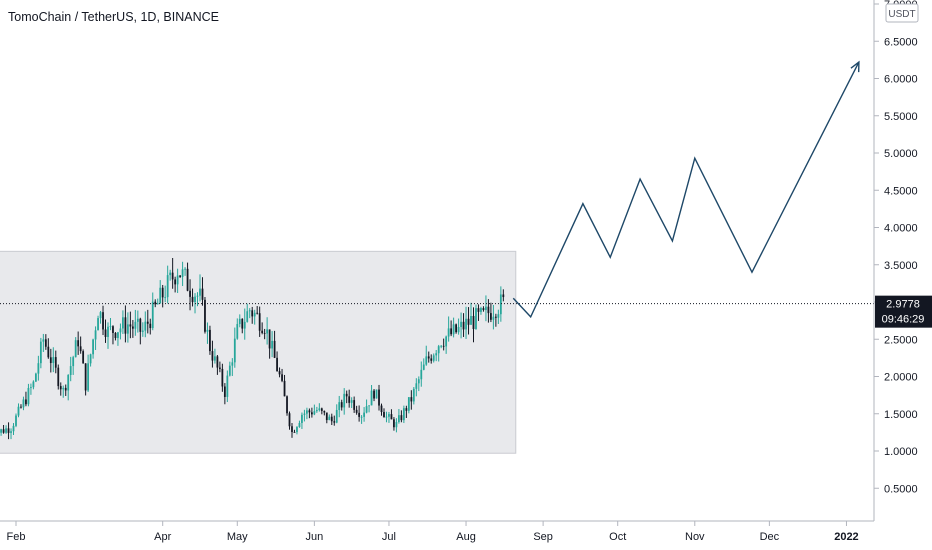  Describe the element at coordinates (902, 13) in the screenshot. I see `currency-badge` at that location.